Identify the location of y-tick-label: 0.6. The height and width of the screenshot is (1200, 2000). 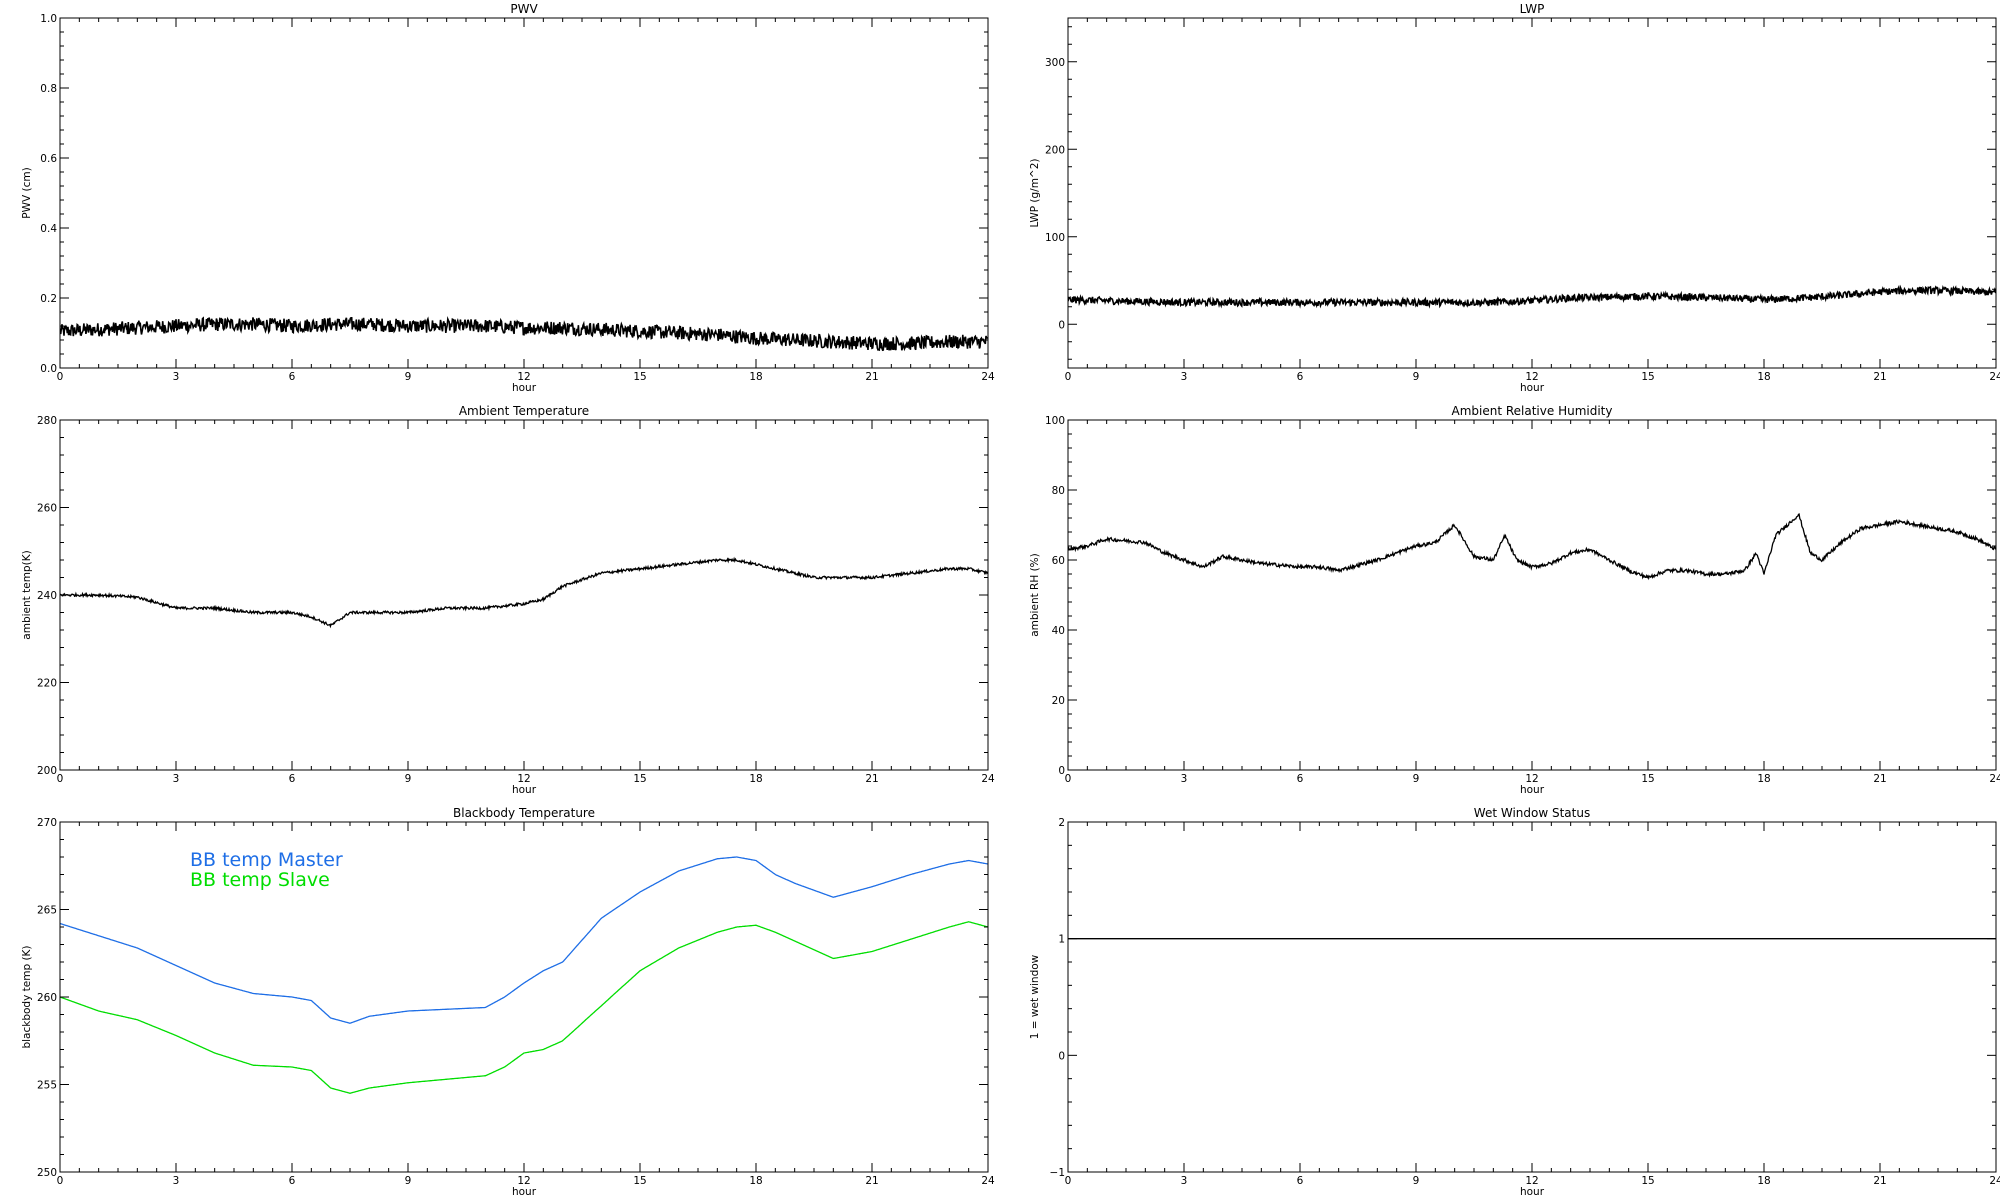
(48, 159).